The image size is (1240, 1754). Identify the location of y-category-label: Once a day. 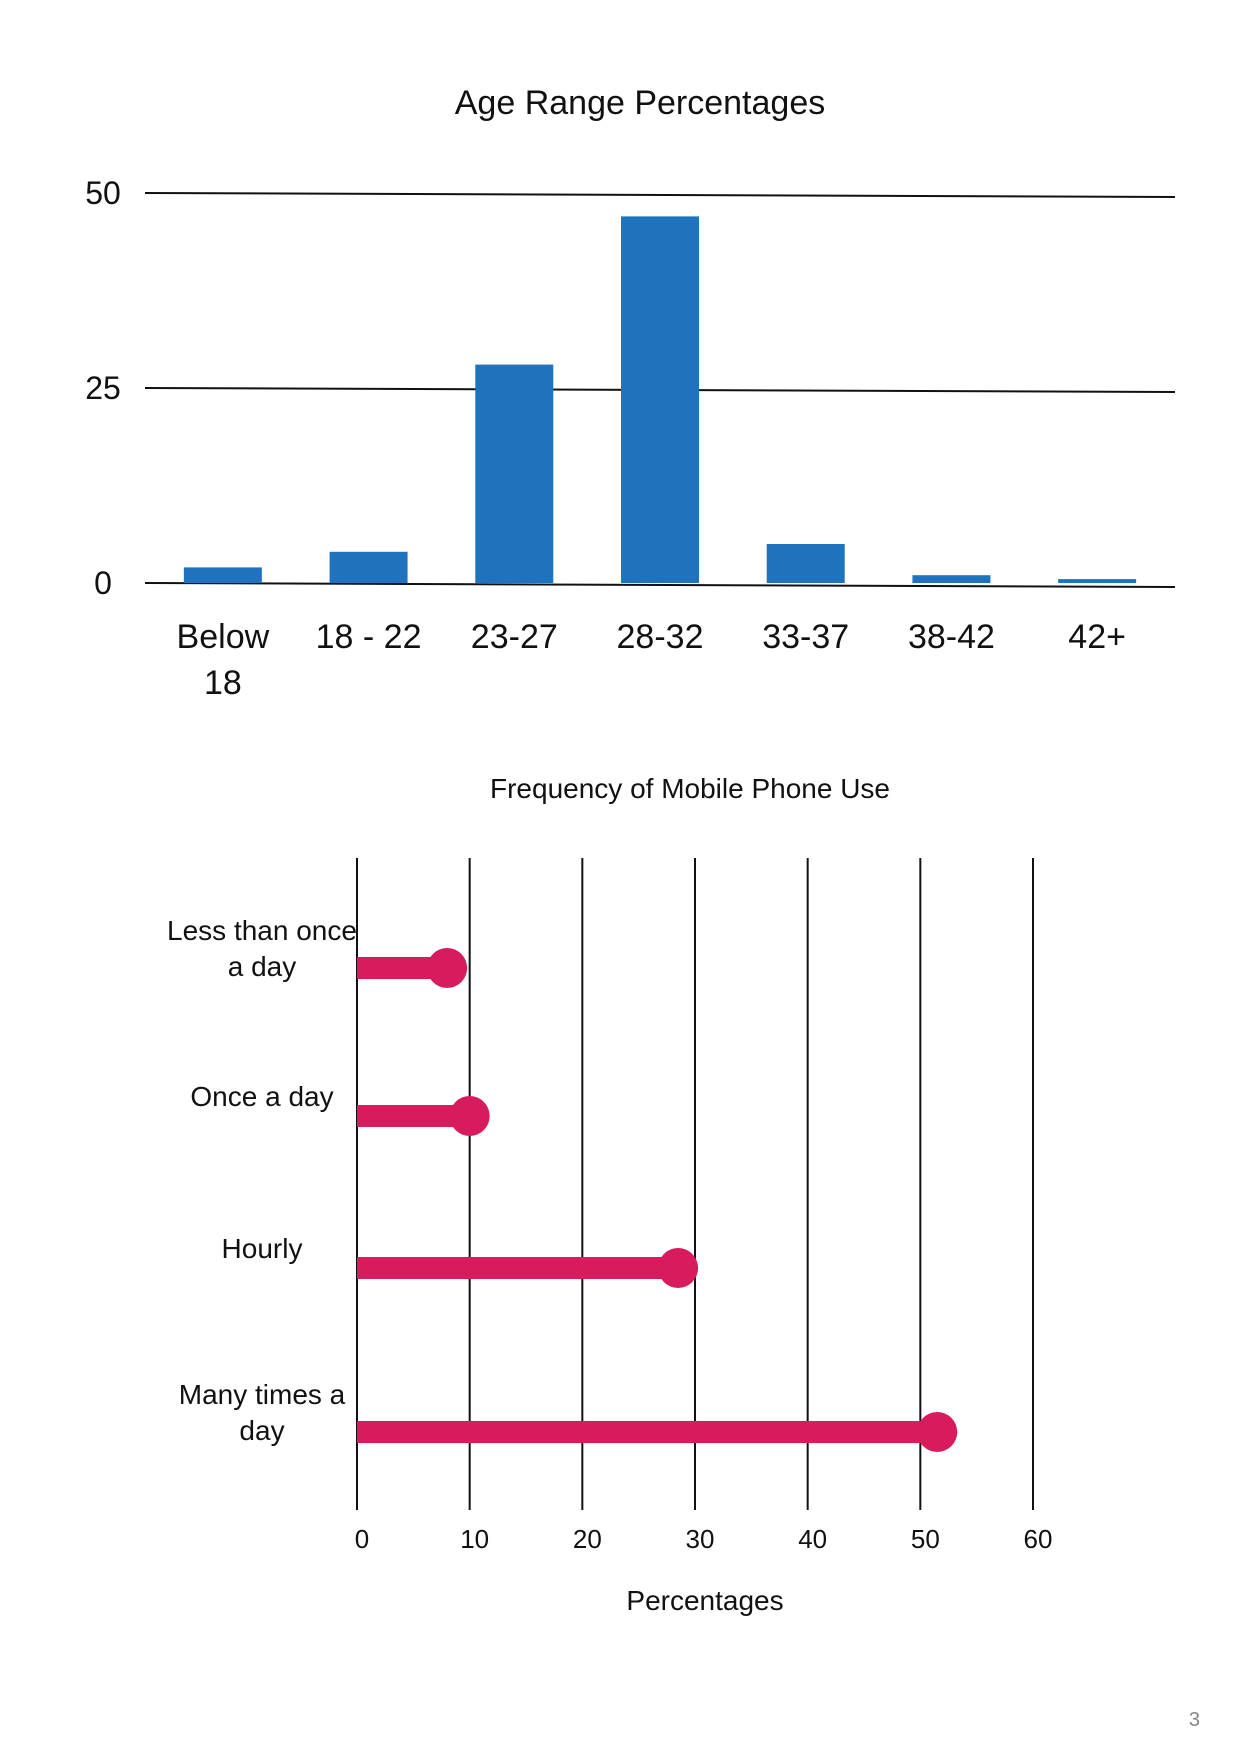
(261, 1096).